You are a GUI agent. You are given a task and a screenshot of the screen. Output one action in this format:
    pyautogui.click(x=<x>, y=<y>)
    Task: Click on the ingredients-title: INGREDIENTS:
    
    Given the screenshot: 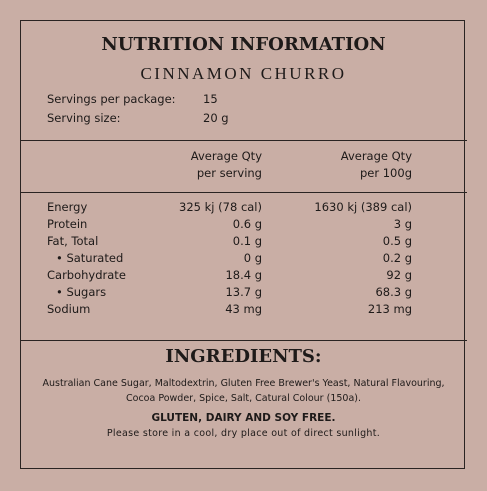 What is the action you would take?
    pyautogui.click(x=243, y=356)
    